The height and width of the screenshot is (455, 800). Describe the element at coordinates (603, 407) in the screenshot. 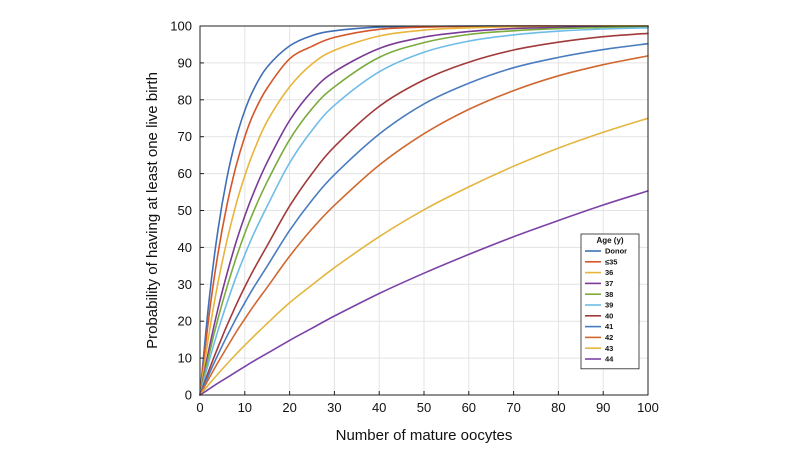

I see `x-tick-label: 90` at that location.